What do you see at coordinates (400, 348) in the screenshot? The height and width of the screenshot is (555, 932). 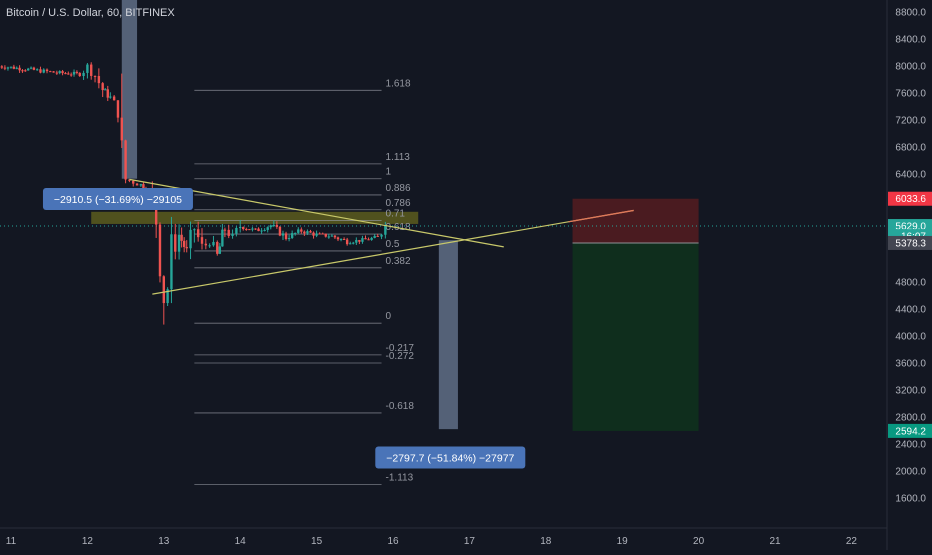 I see `fib-level-label: -0.217` at bounding box center [400, 348].